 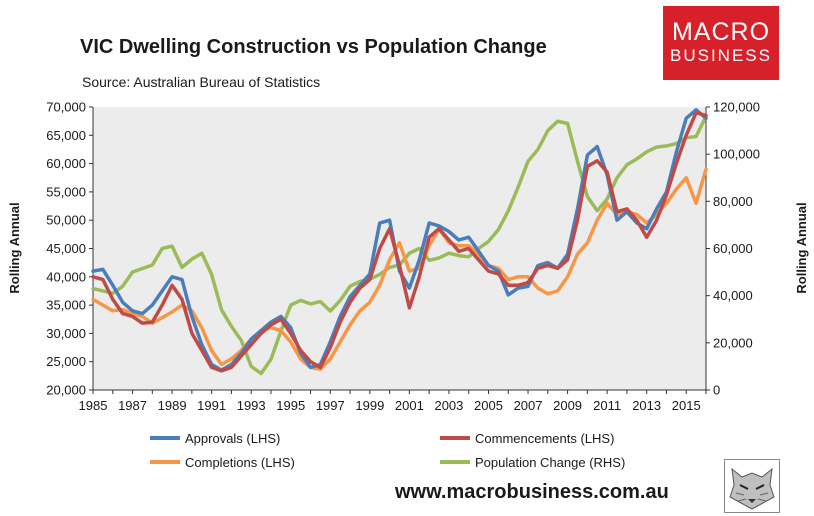 I want to click on legend-label-population-change: Population Change (RHS), so click(x=550, y=462).